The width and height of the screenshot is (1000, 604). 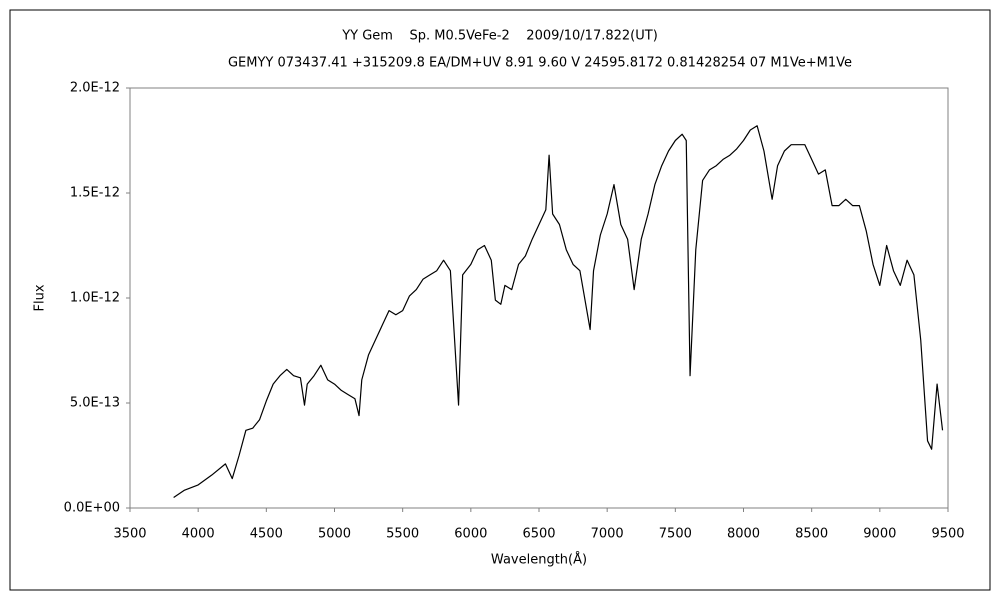 I want to click on x-tick-label: 7000, so click(x=607, y=534).